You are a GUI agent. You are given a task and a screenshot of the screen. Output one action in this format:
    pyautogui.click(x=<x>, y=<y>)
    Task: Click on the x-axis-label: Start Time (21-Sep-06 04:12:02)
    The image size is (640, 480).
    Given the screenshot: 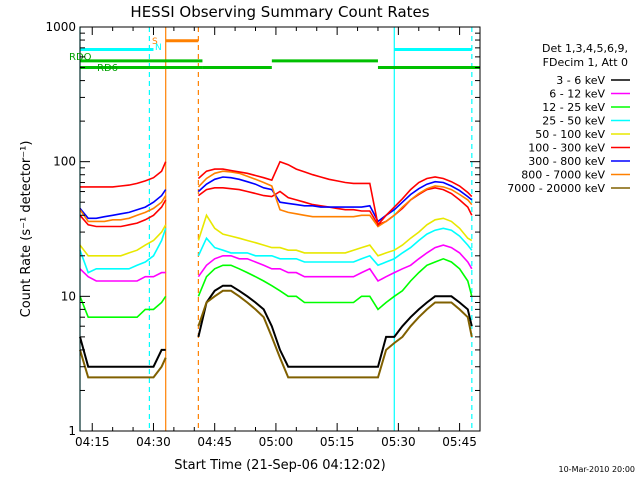 What is the action you would take?
    pyautogui.click(x=279, y=465)
    